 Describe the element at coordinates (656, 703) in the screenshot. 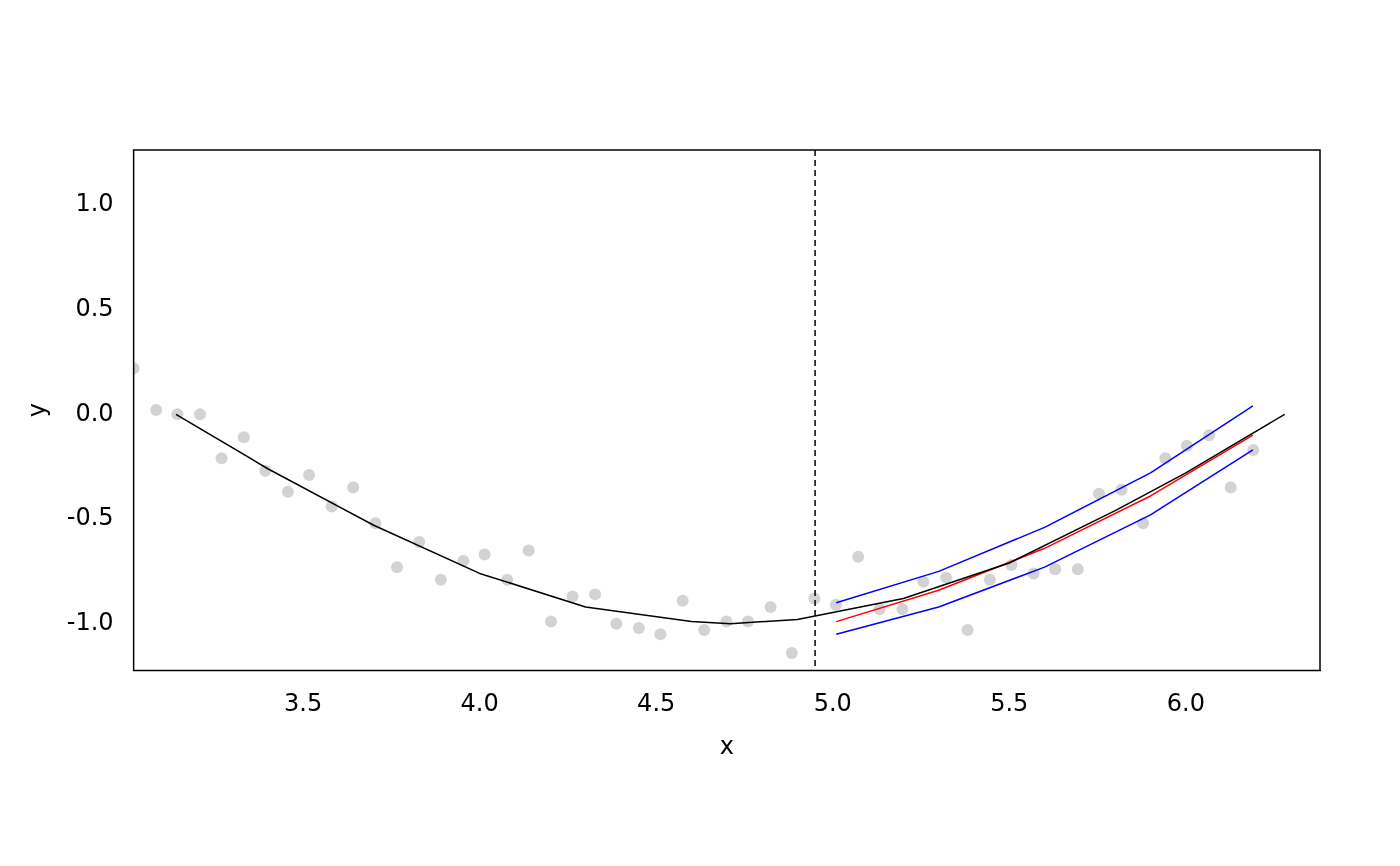

I see `x-tick-label: 4.5` at that location.